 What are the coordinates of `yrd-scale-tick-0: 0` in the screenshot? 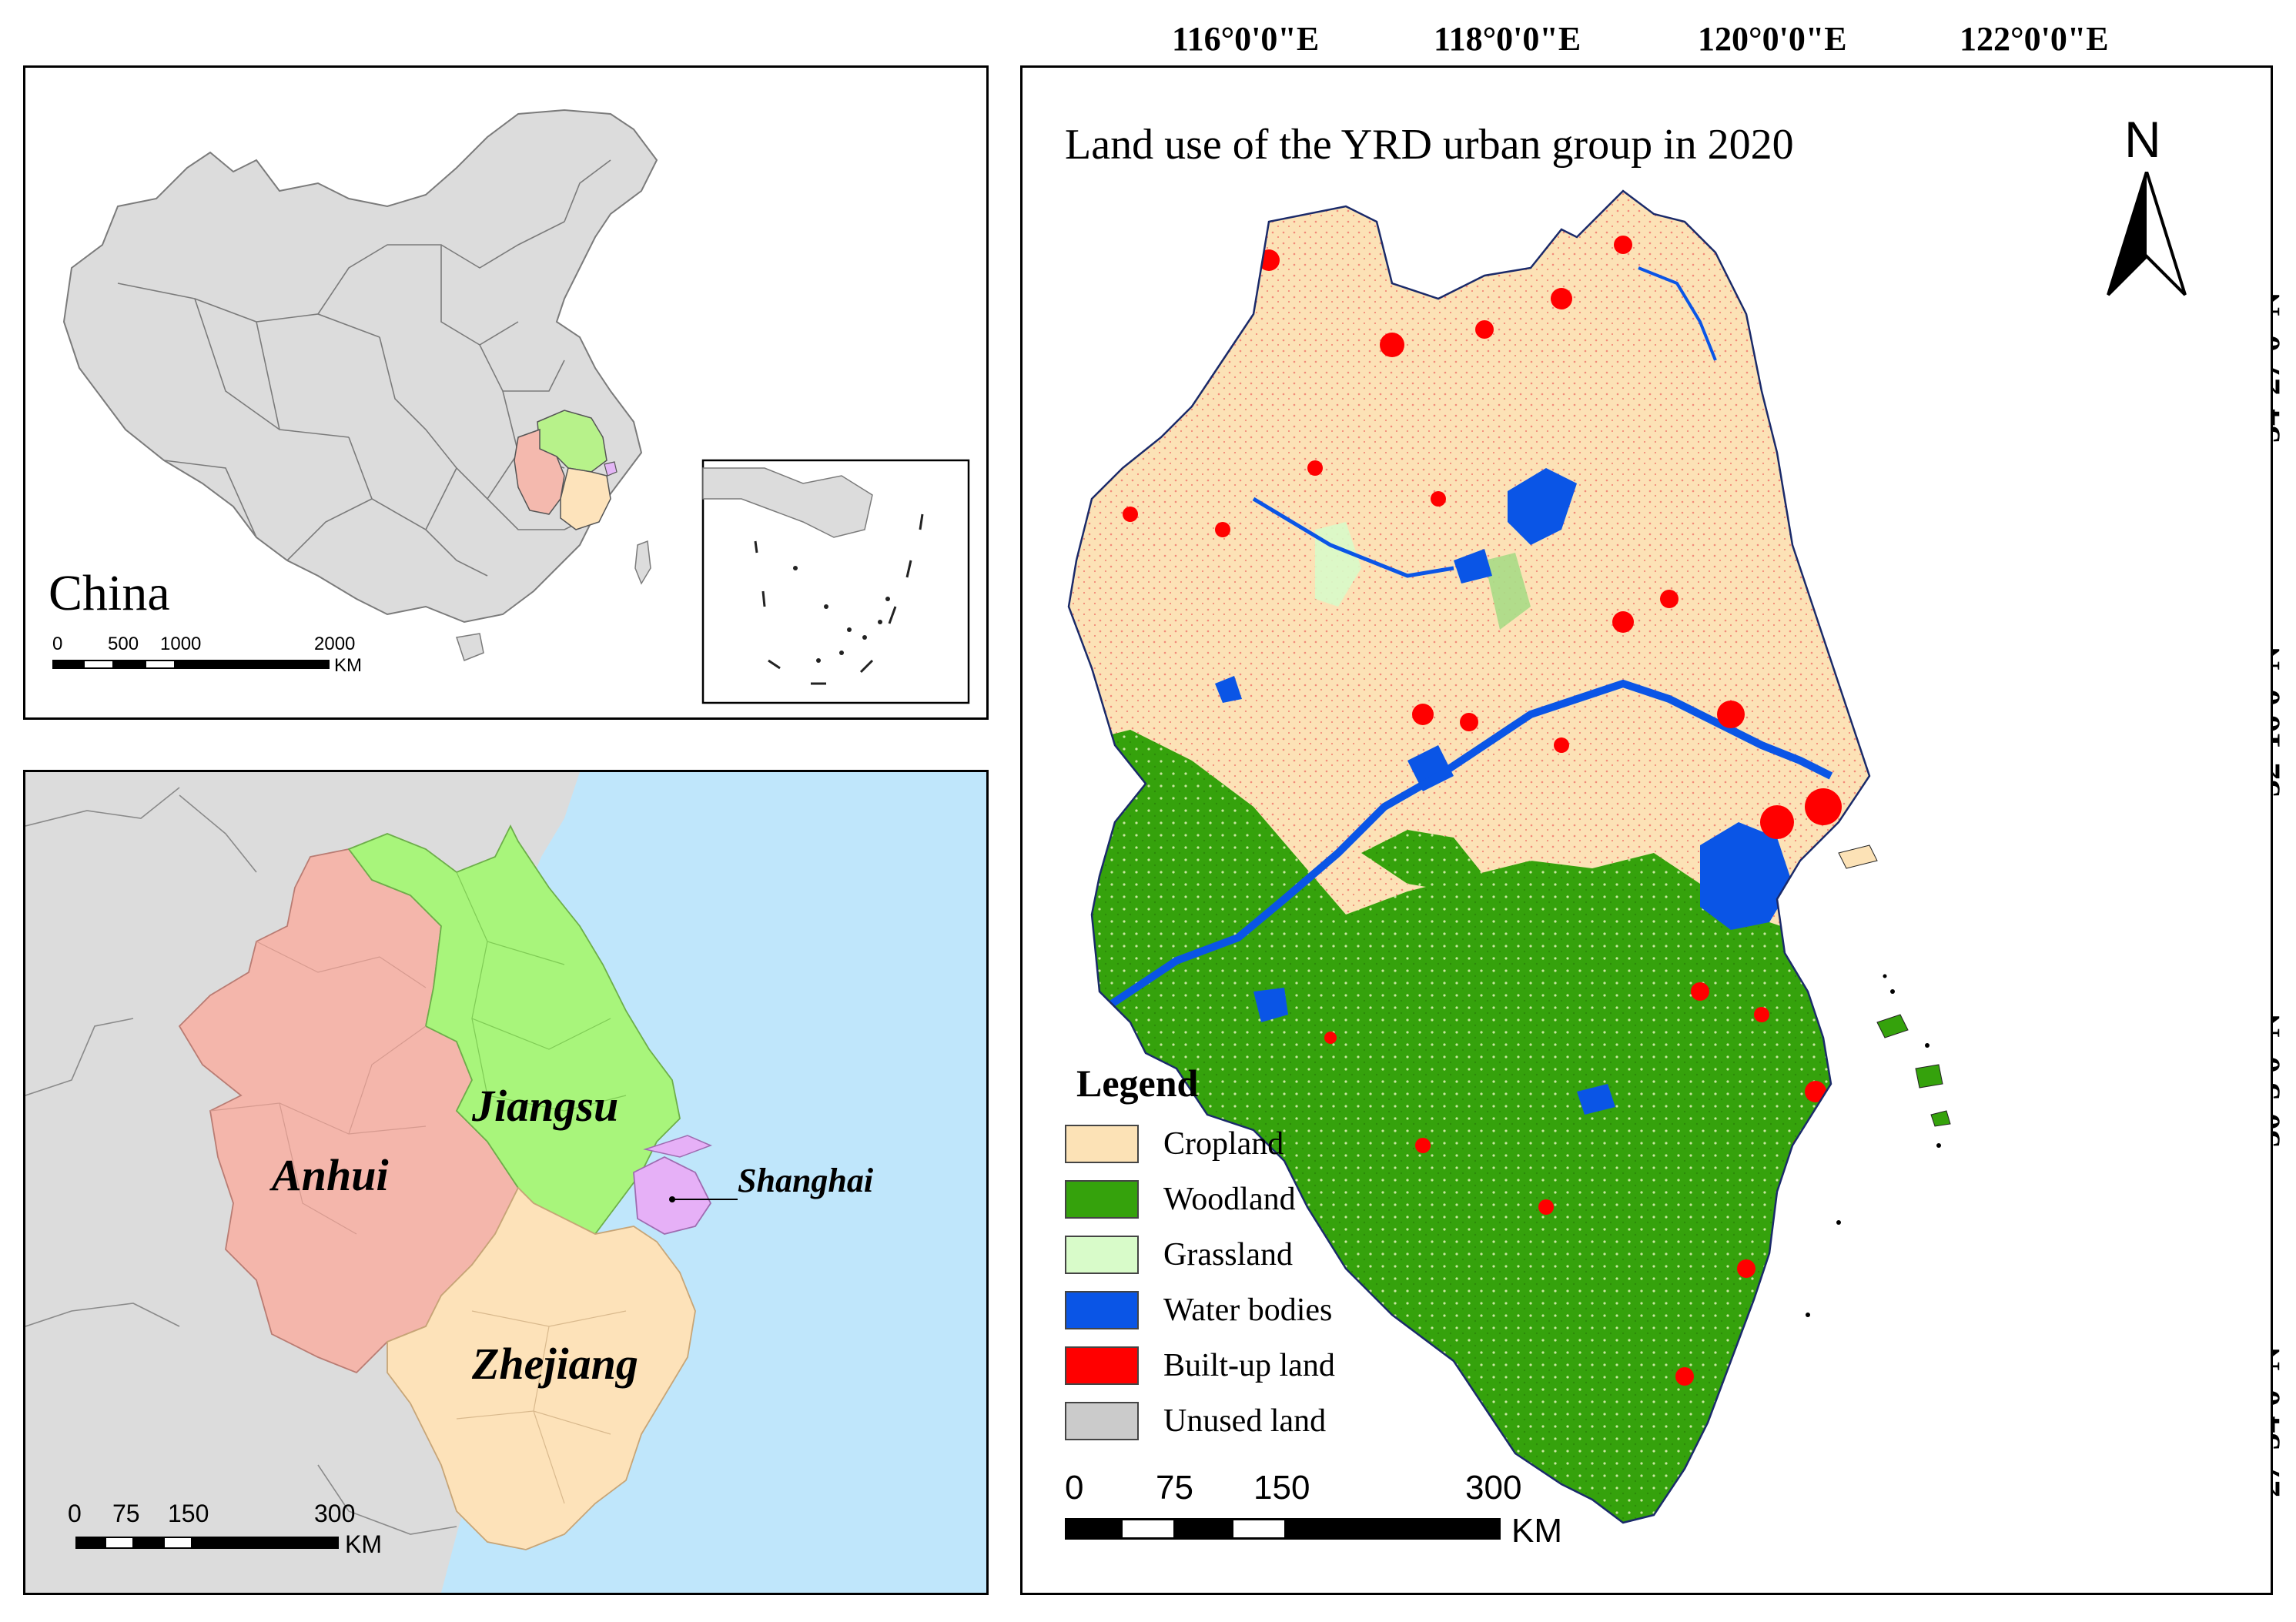 It's located at (75, 1513).